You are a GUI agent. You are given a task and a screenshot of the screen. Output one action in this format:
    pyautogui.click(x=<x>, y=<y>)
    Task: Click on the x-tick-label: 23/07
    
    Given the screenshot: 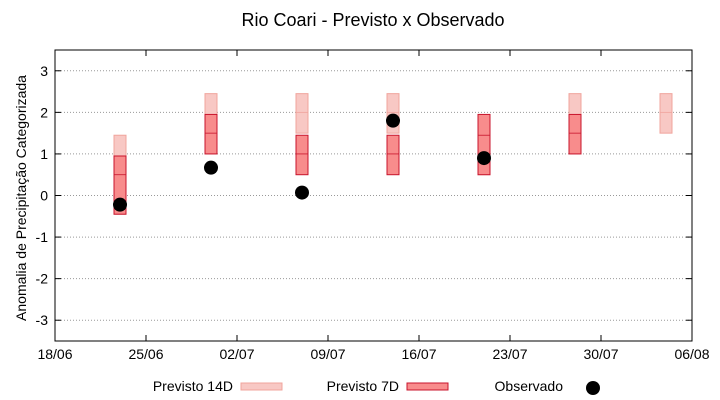 What is the action you would take?
    pyautogui.click(x=509, y=354)
    